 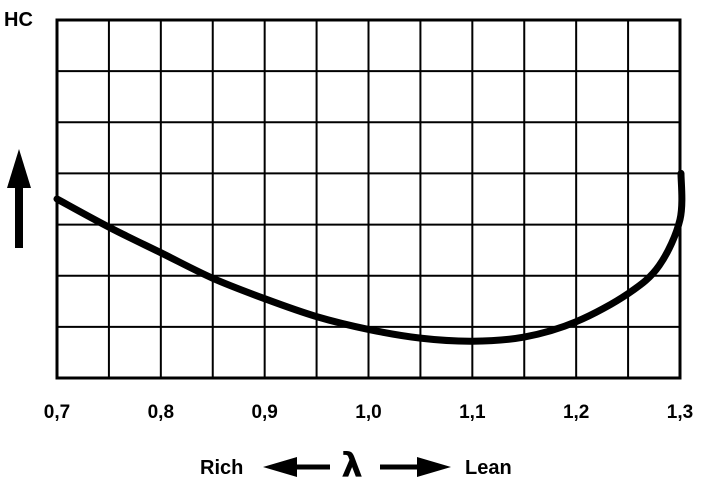 What do you see at coordinates (680, 412) in the screenshot?
I see `x-tick-label: 1,3` at bounding box center [680, 412].